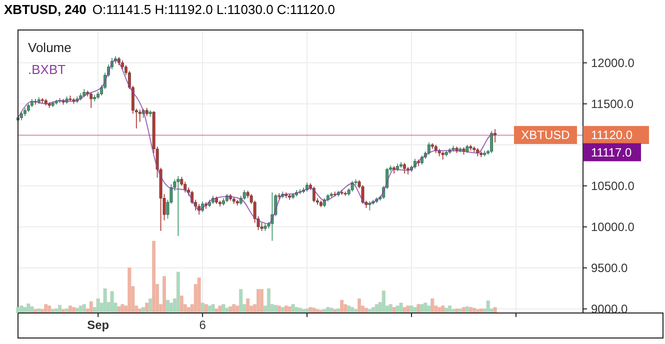  Describe the element at coordinates (612, 104) in the screenshot. I see `y-tick-label: 11500.0` at that location.